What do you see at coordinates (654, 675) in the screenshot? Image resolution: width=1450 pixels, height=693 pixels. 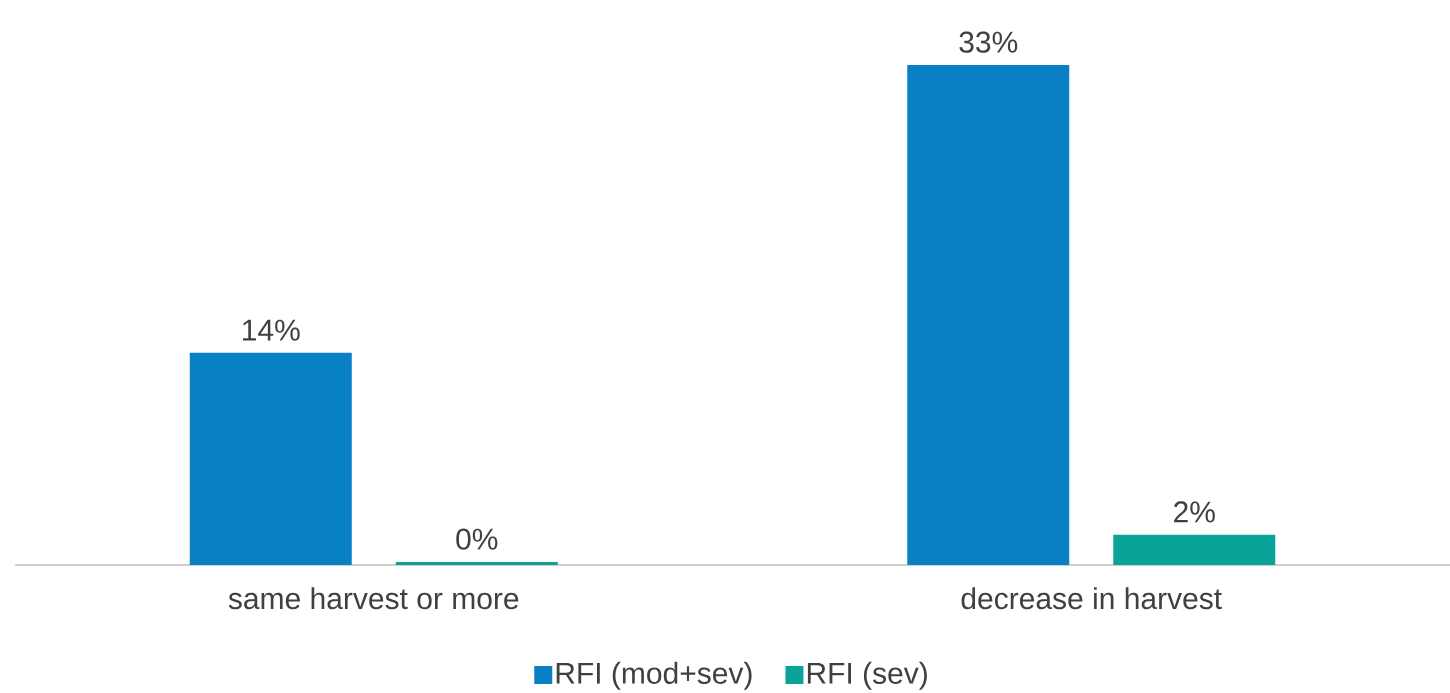 I see `legend-label: RFI (mod+sev)` at bounding box center [654, 675].